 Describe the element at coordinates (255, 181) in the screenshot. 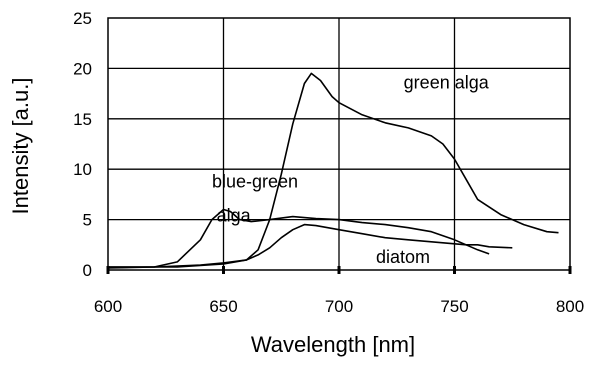

I see `annotation-label: blue-green` at that location.